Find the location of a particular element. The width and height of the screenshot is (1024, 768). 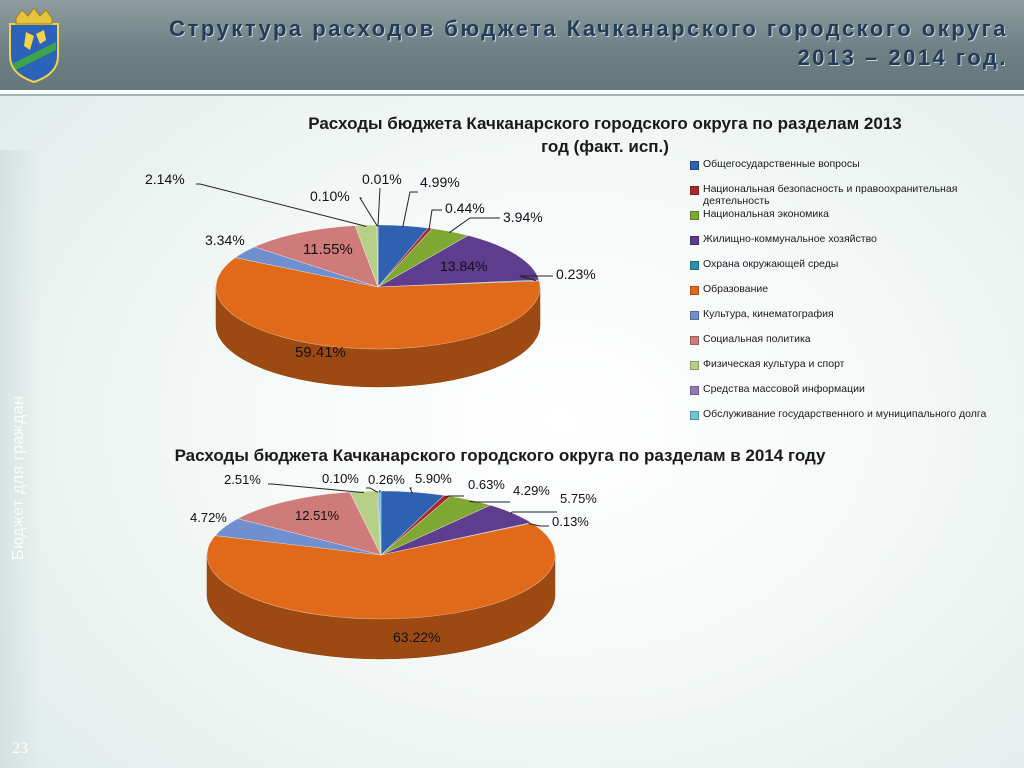

pie2-label-5: 63.22% is located at coordinates (416, 637).